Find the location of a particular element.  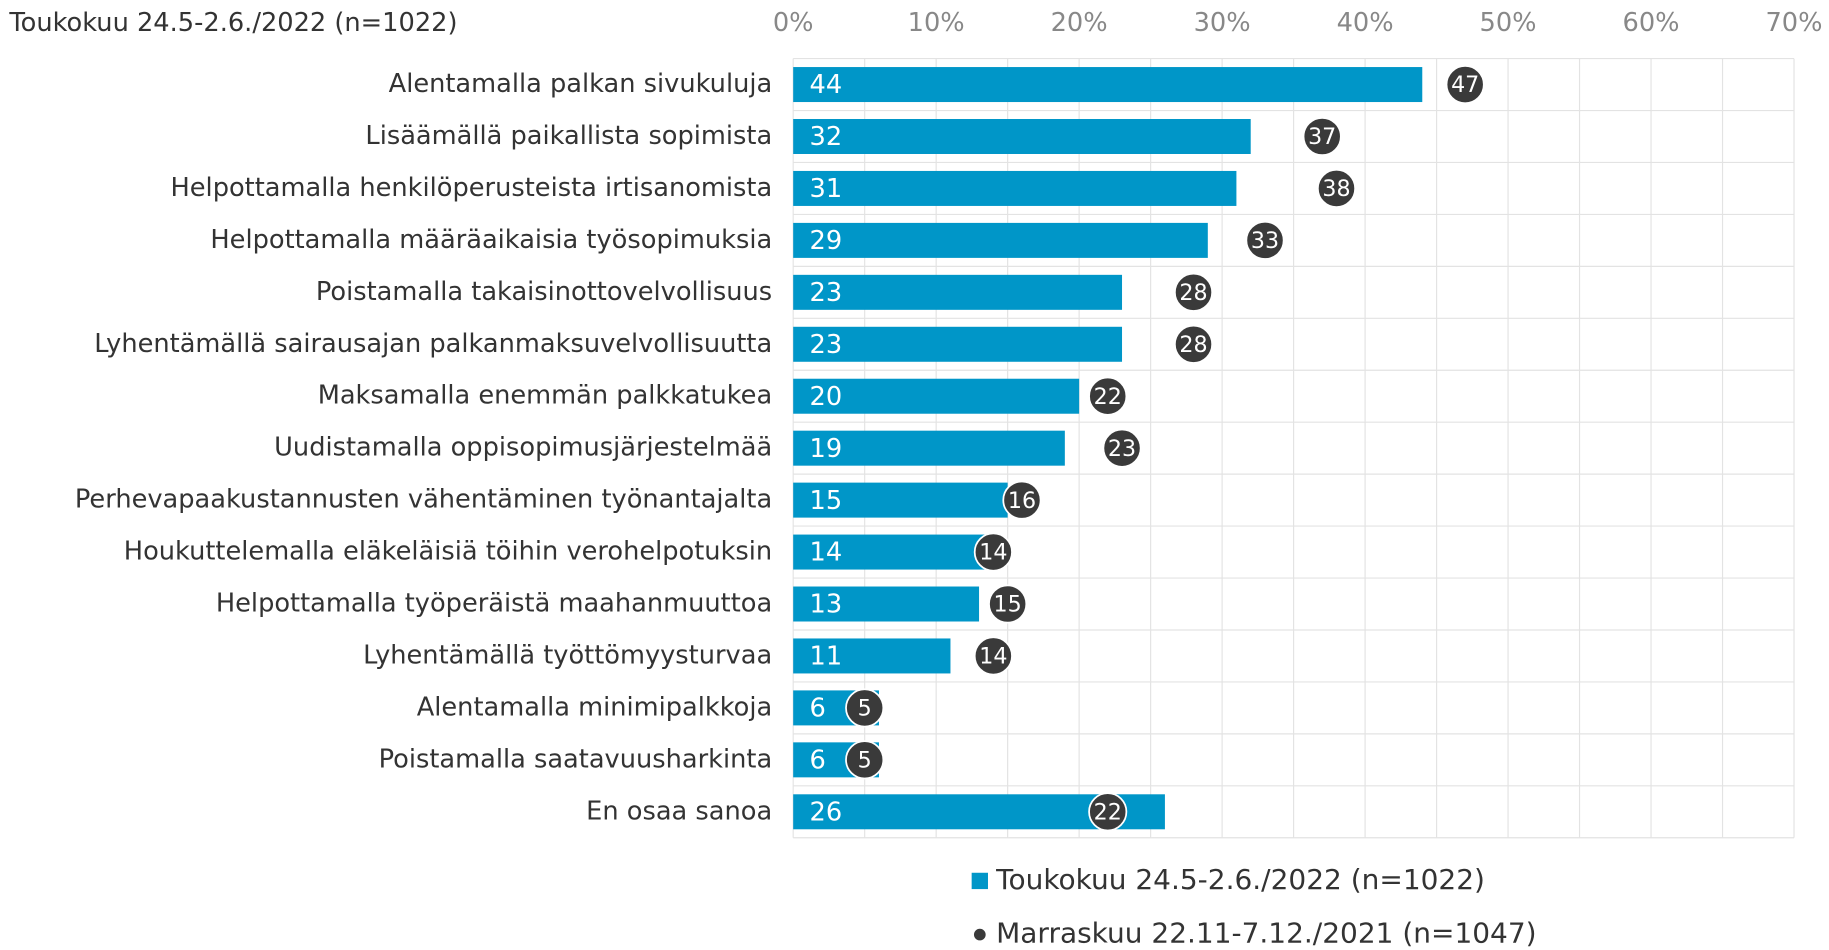

x-tick-label: 20% is located at coordinates (1079, 23).